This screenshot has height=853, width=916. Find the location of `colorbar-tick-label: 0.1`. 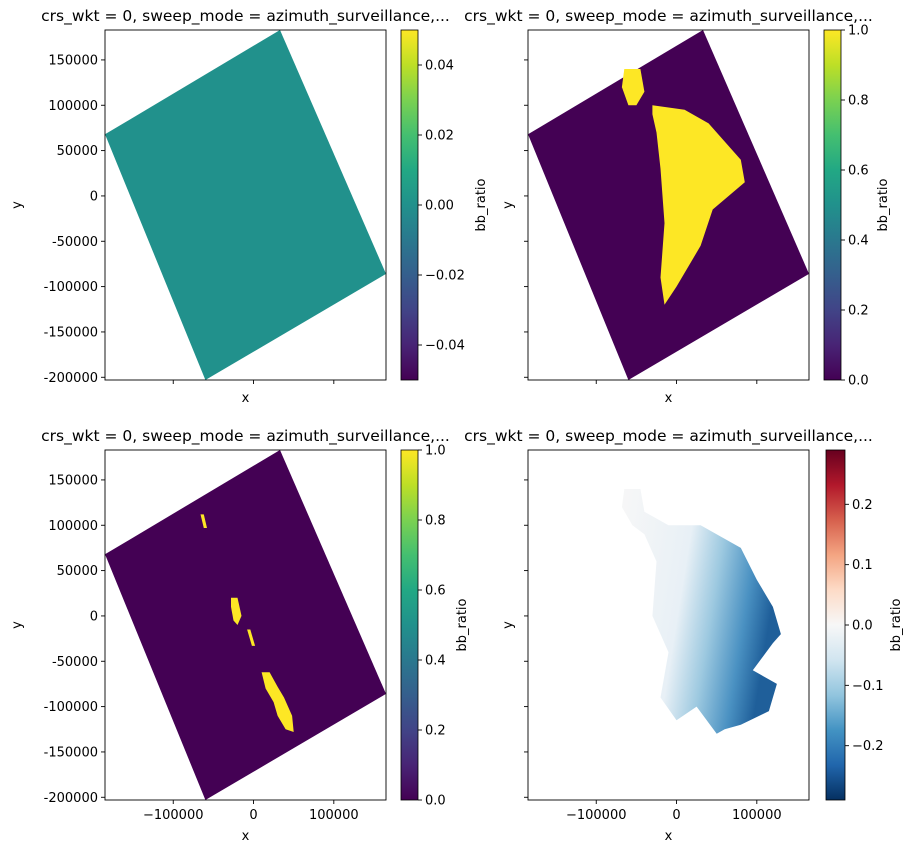

colorbar-tick-label: 0.1 is located at coordinates (862, 565).